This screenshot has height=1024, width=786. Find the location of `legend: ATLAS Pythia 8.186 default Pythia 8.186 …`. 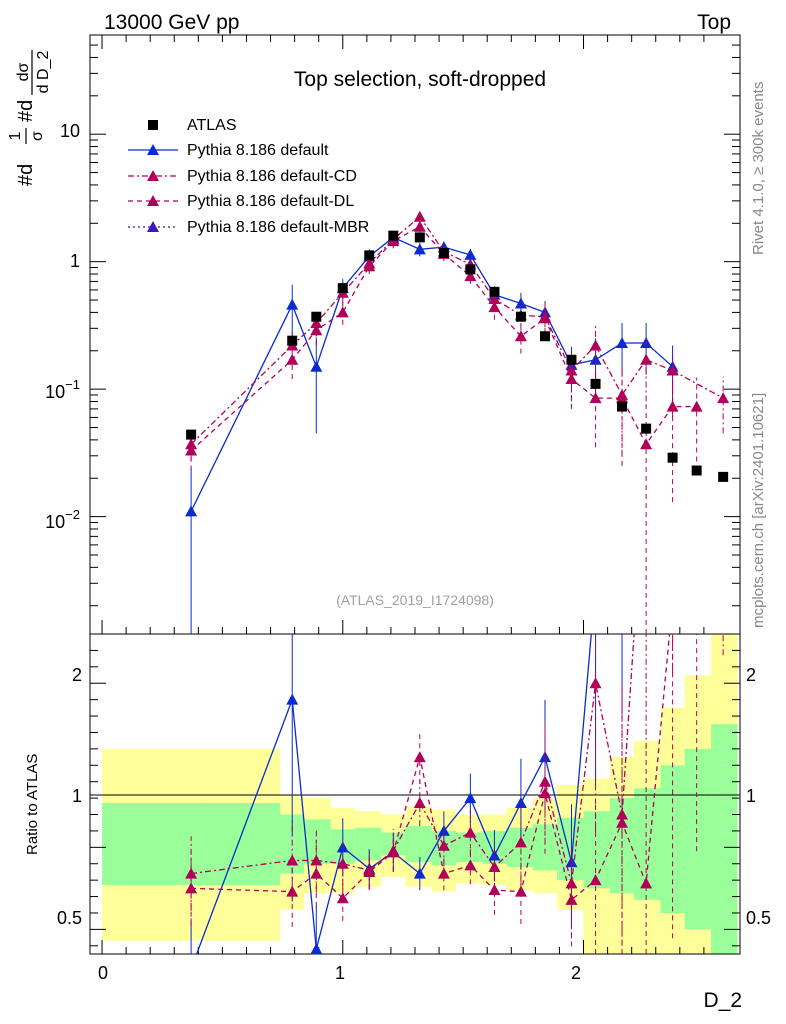

legend: ATLAS Pythia 8.186 default Pythia 8.186 … is located at coordinates (248, 176).